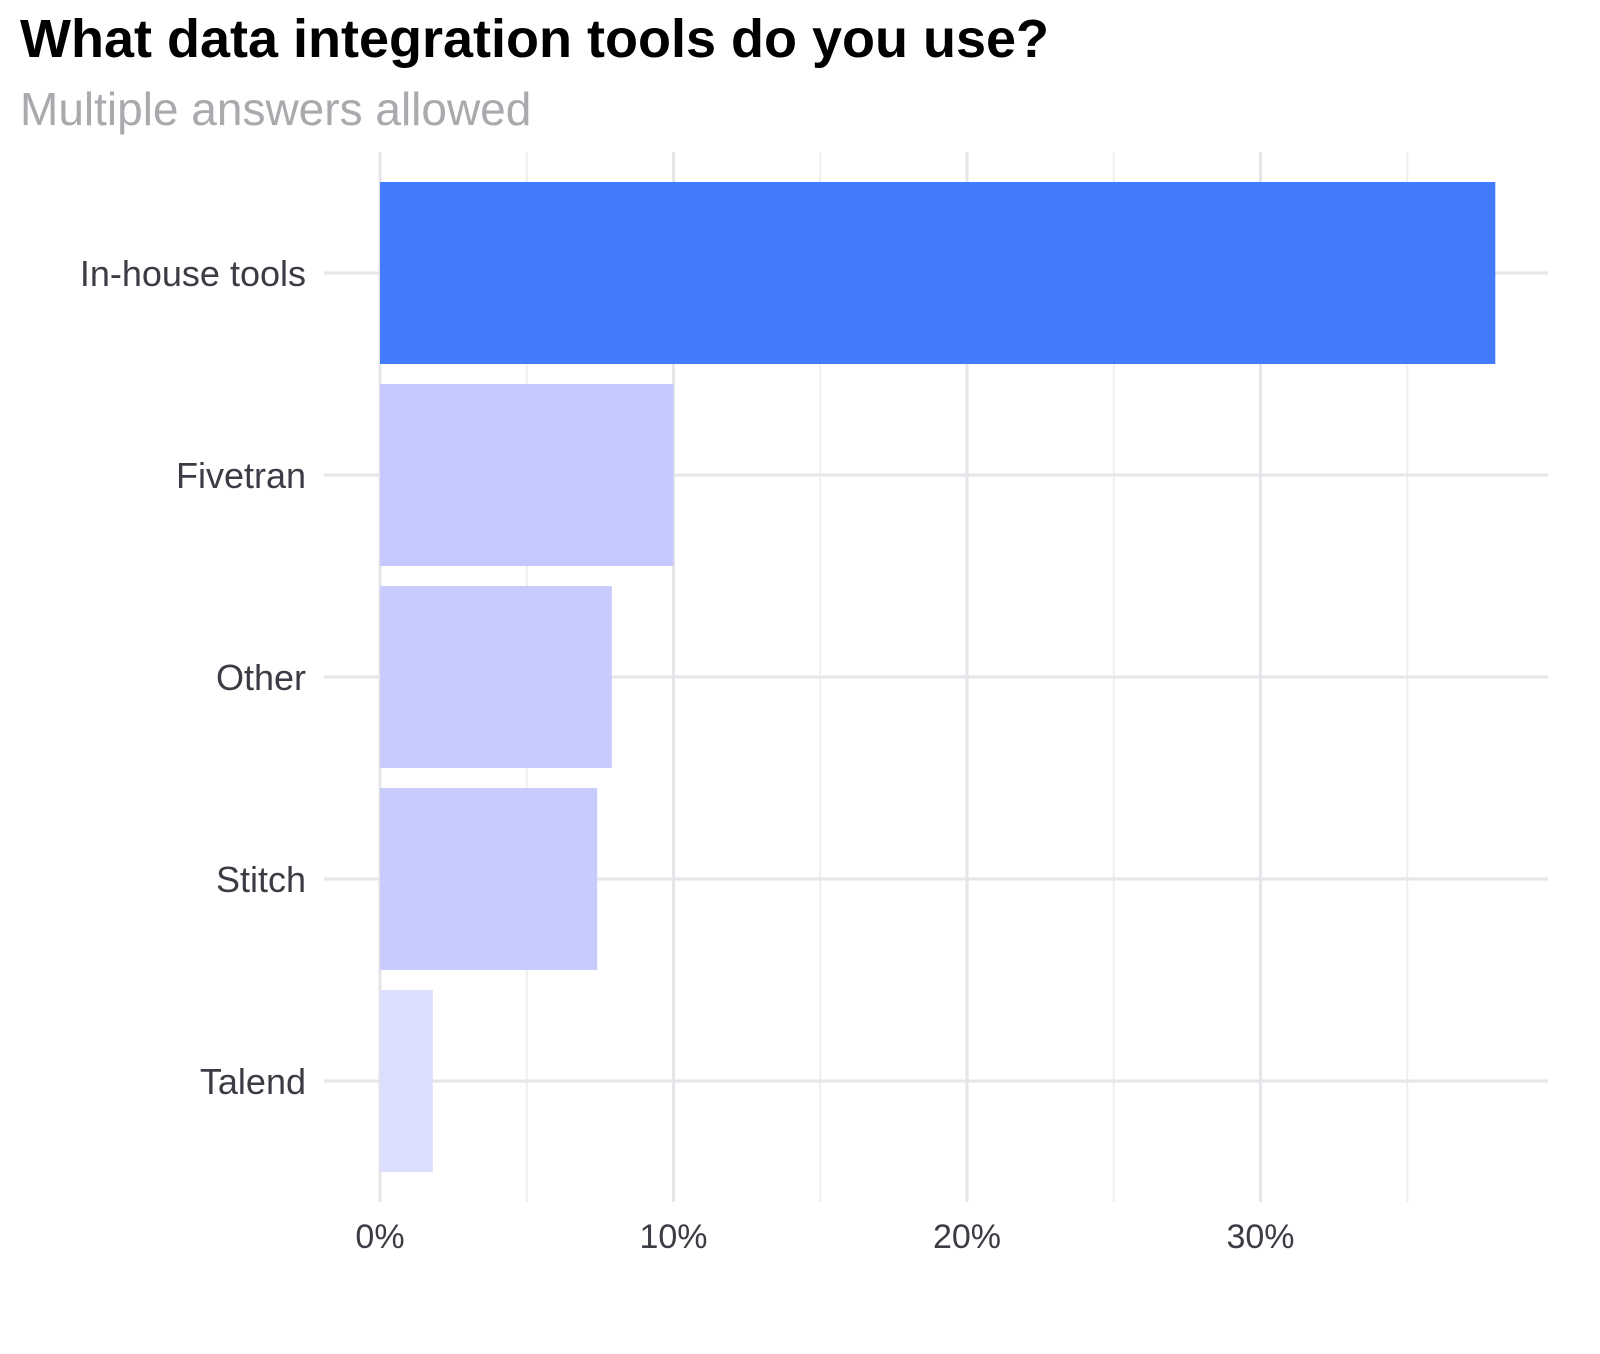  Describe the element at coordinates (535, 39) in the screenshot. I see `chart-title: What data integration tools do you use?` at that location.